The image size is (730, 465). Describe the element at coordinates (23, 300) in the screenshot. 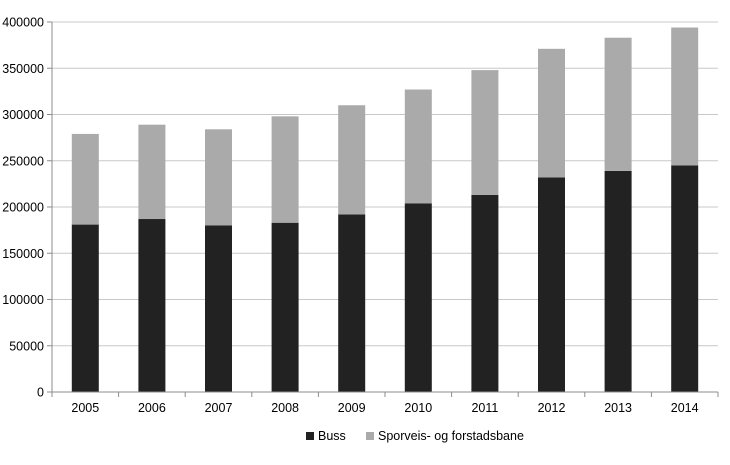

I see `y-tick-label: 100000` at that location.